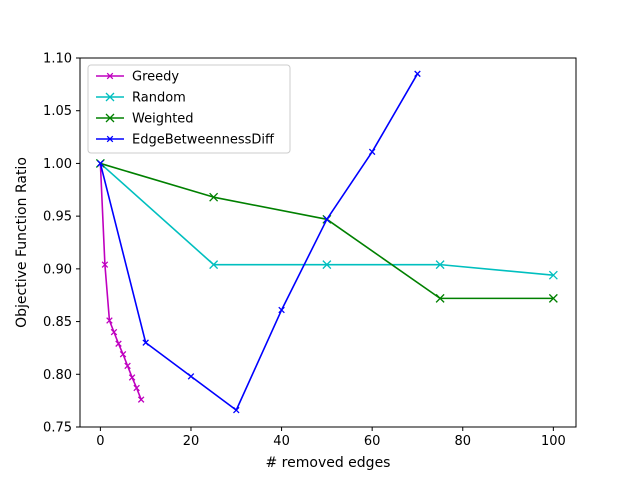 The image size is (640, 480). What do you see at coordinates (331, 438) in the screenshot?
I see `x-axis: 0 20 40 60 80 100` at bounding box center [331, 438].